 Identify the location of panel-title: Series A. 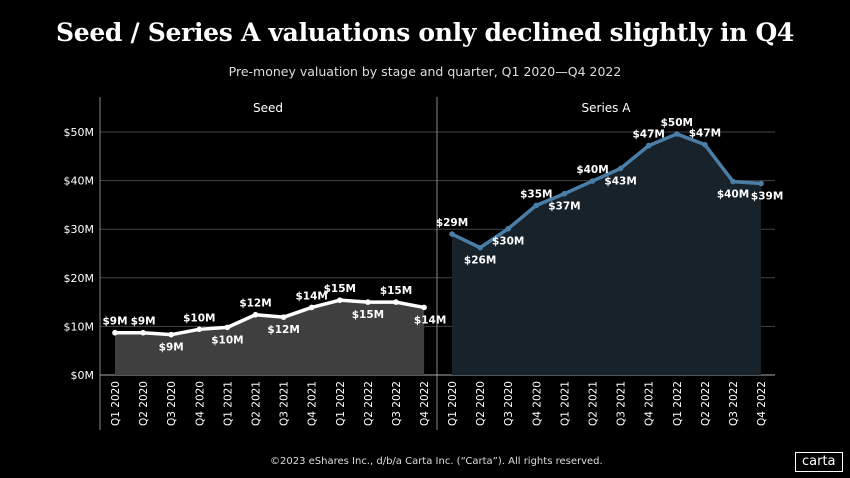
(607, 108).